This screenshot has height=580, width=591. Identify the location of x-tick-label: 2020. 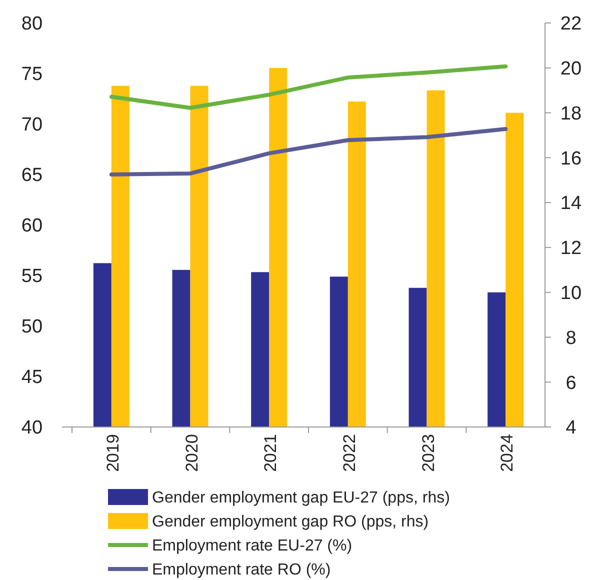
(192, 453).